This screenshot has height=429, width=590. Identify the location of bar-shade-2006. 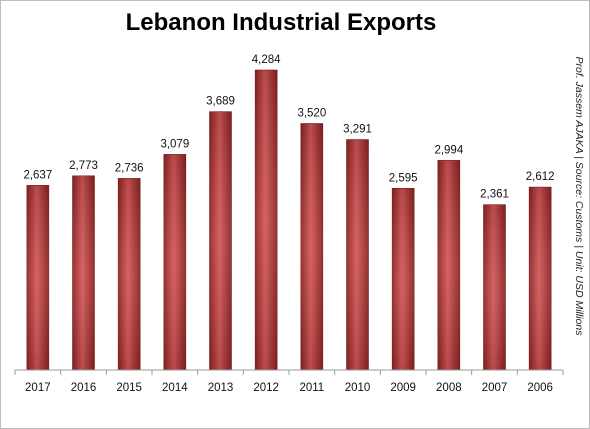
(540, 278).